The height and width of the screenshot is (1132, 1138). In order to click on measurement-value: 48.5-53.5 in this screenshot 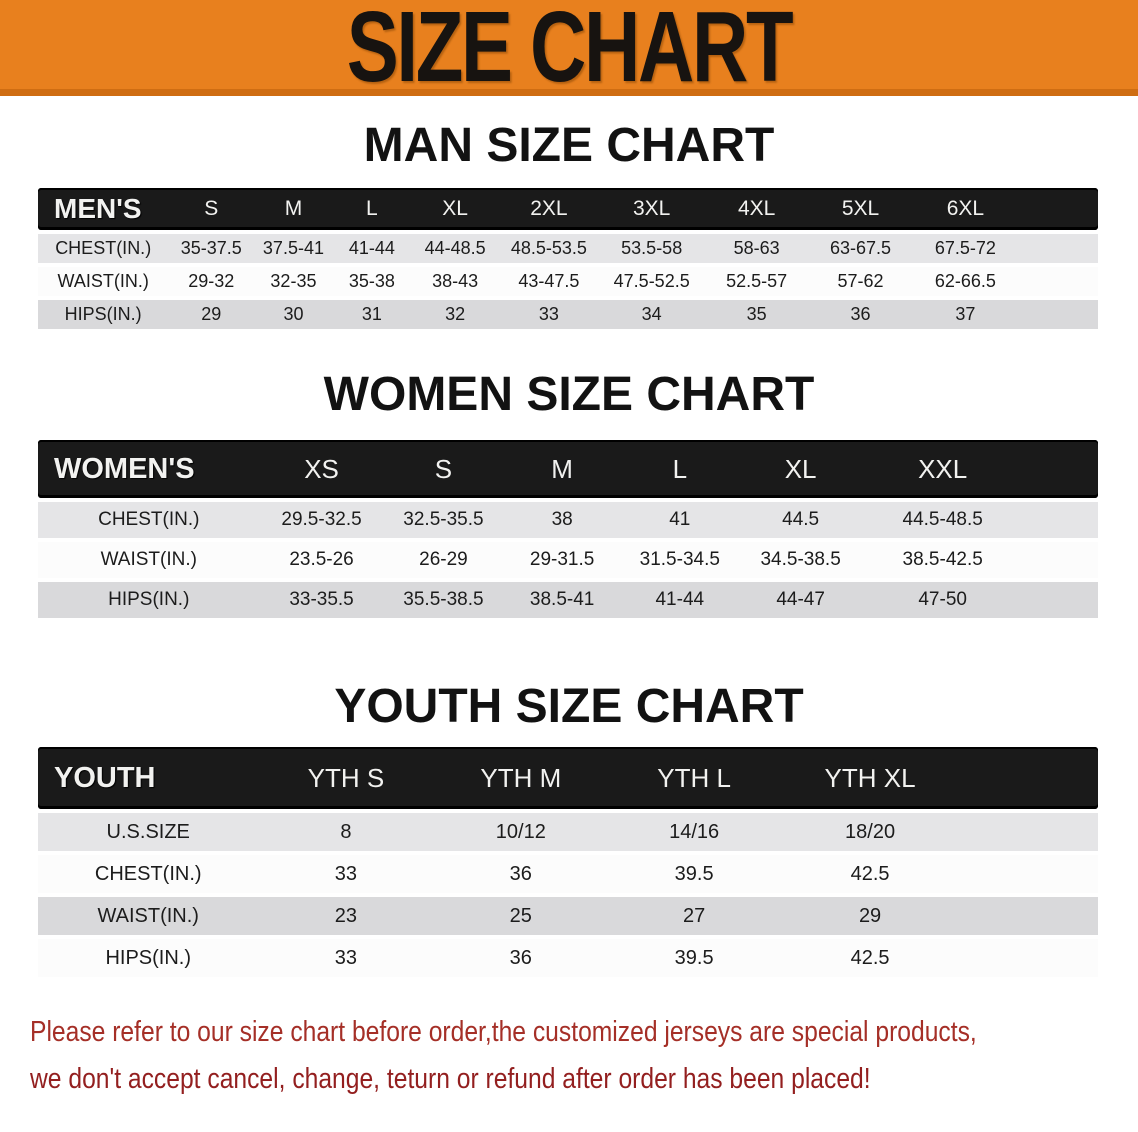, I will do `click(549, 248)`.